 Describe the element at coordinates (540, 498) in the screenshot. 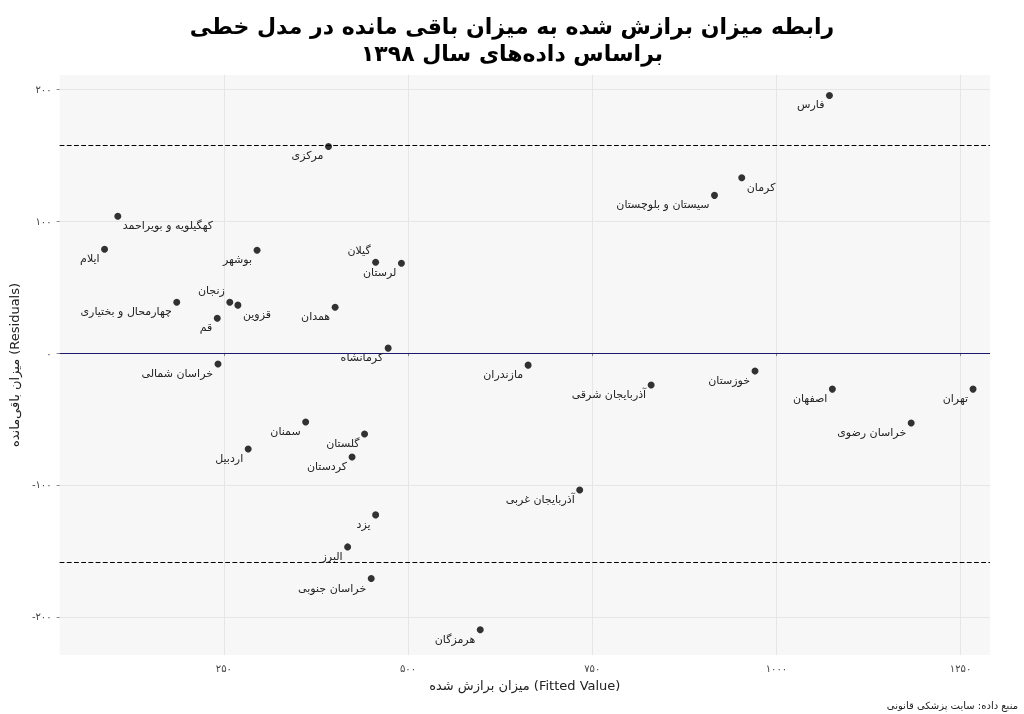

I see `annotation: آذربایجان غربی` at that location.